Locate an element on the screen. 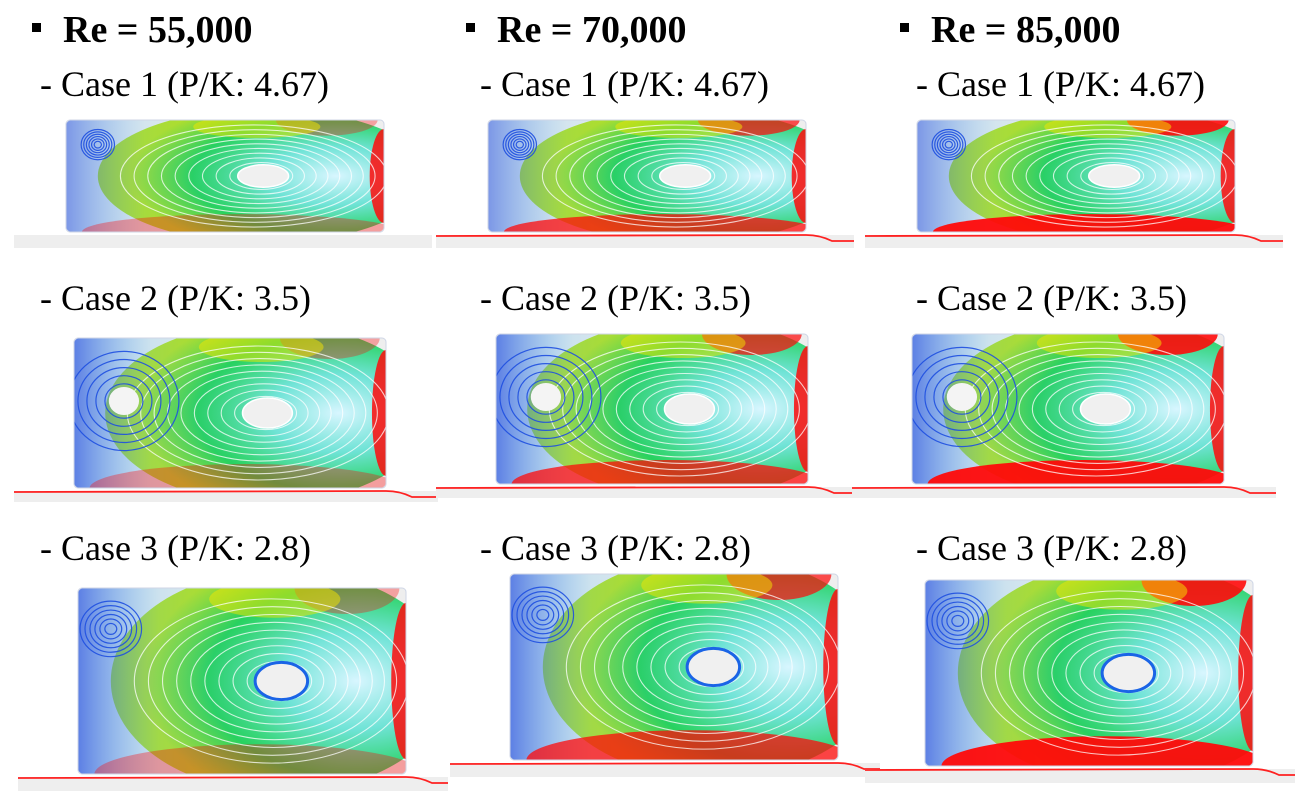 This screenshot has width=1315, height=800. case-label-r2-c1: - Case 2 (P/K: 3.5) is located at coordinates (175, 298).